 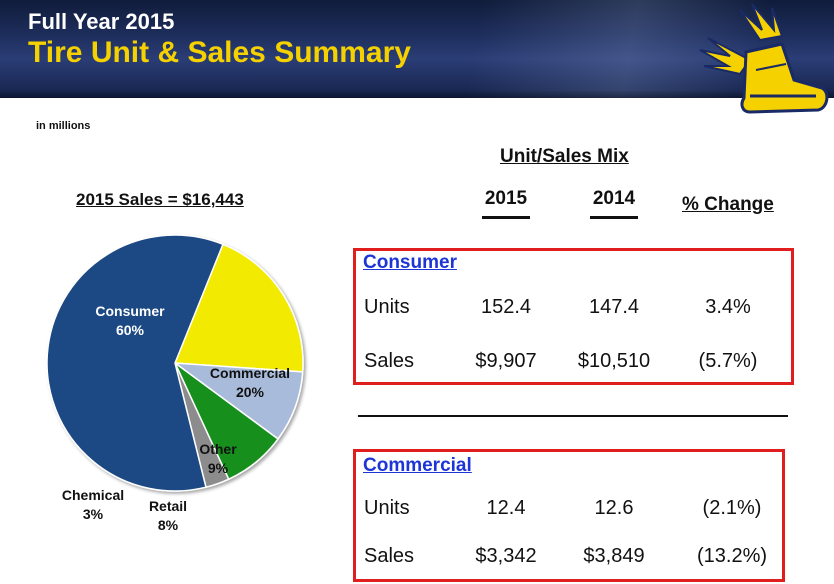 I want to click on header-title-main: Tire Unit & Sales Summary, so click(x=219, y=52).